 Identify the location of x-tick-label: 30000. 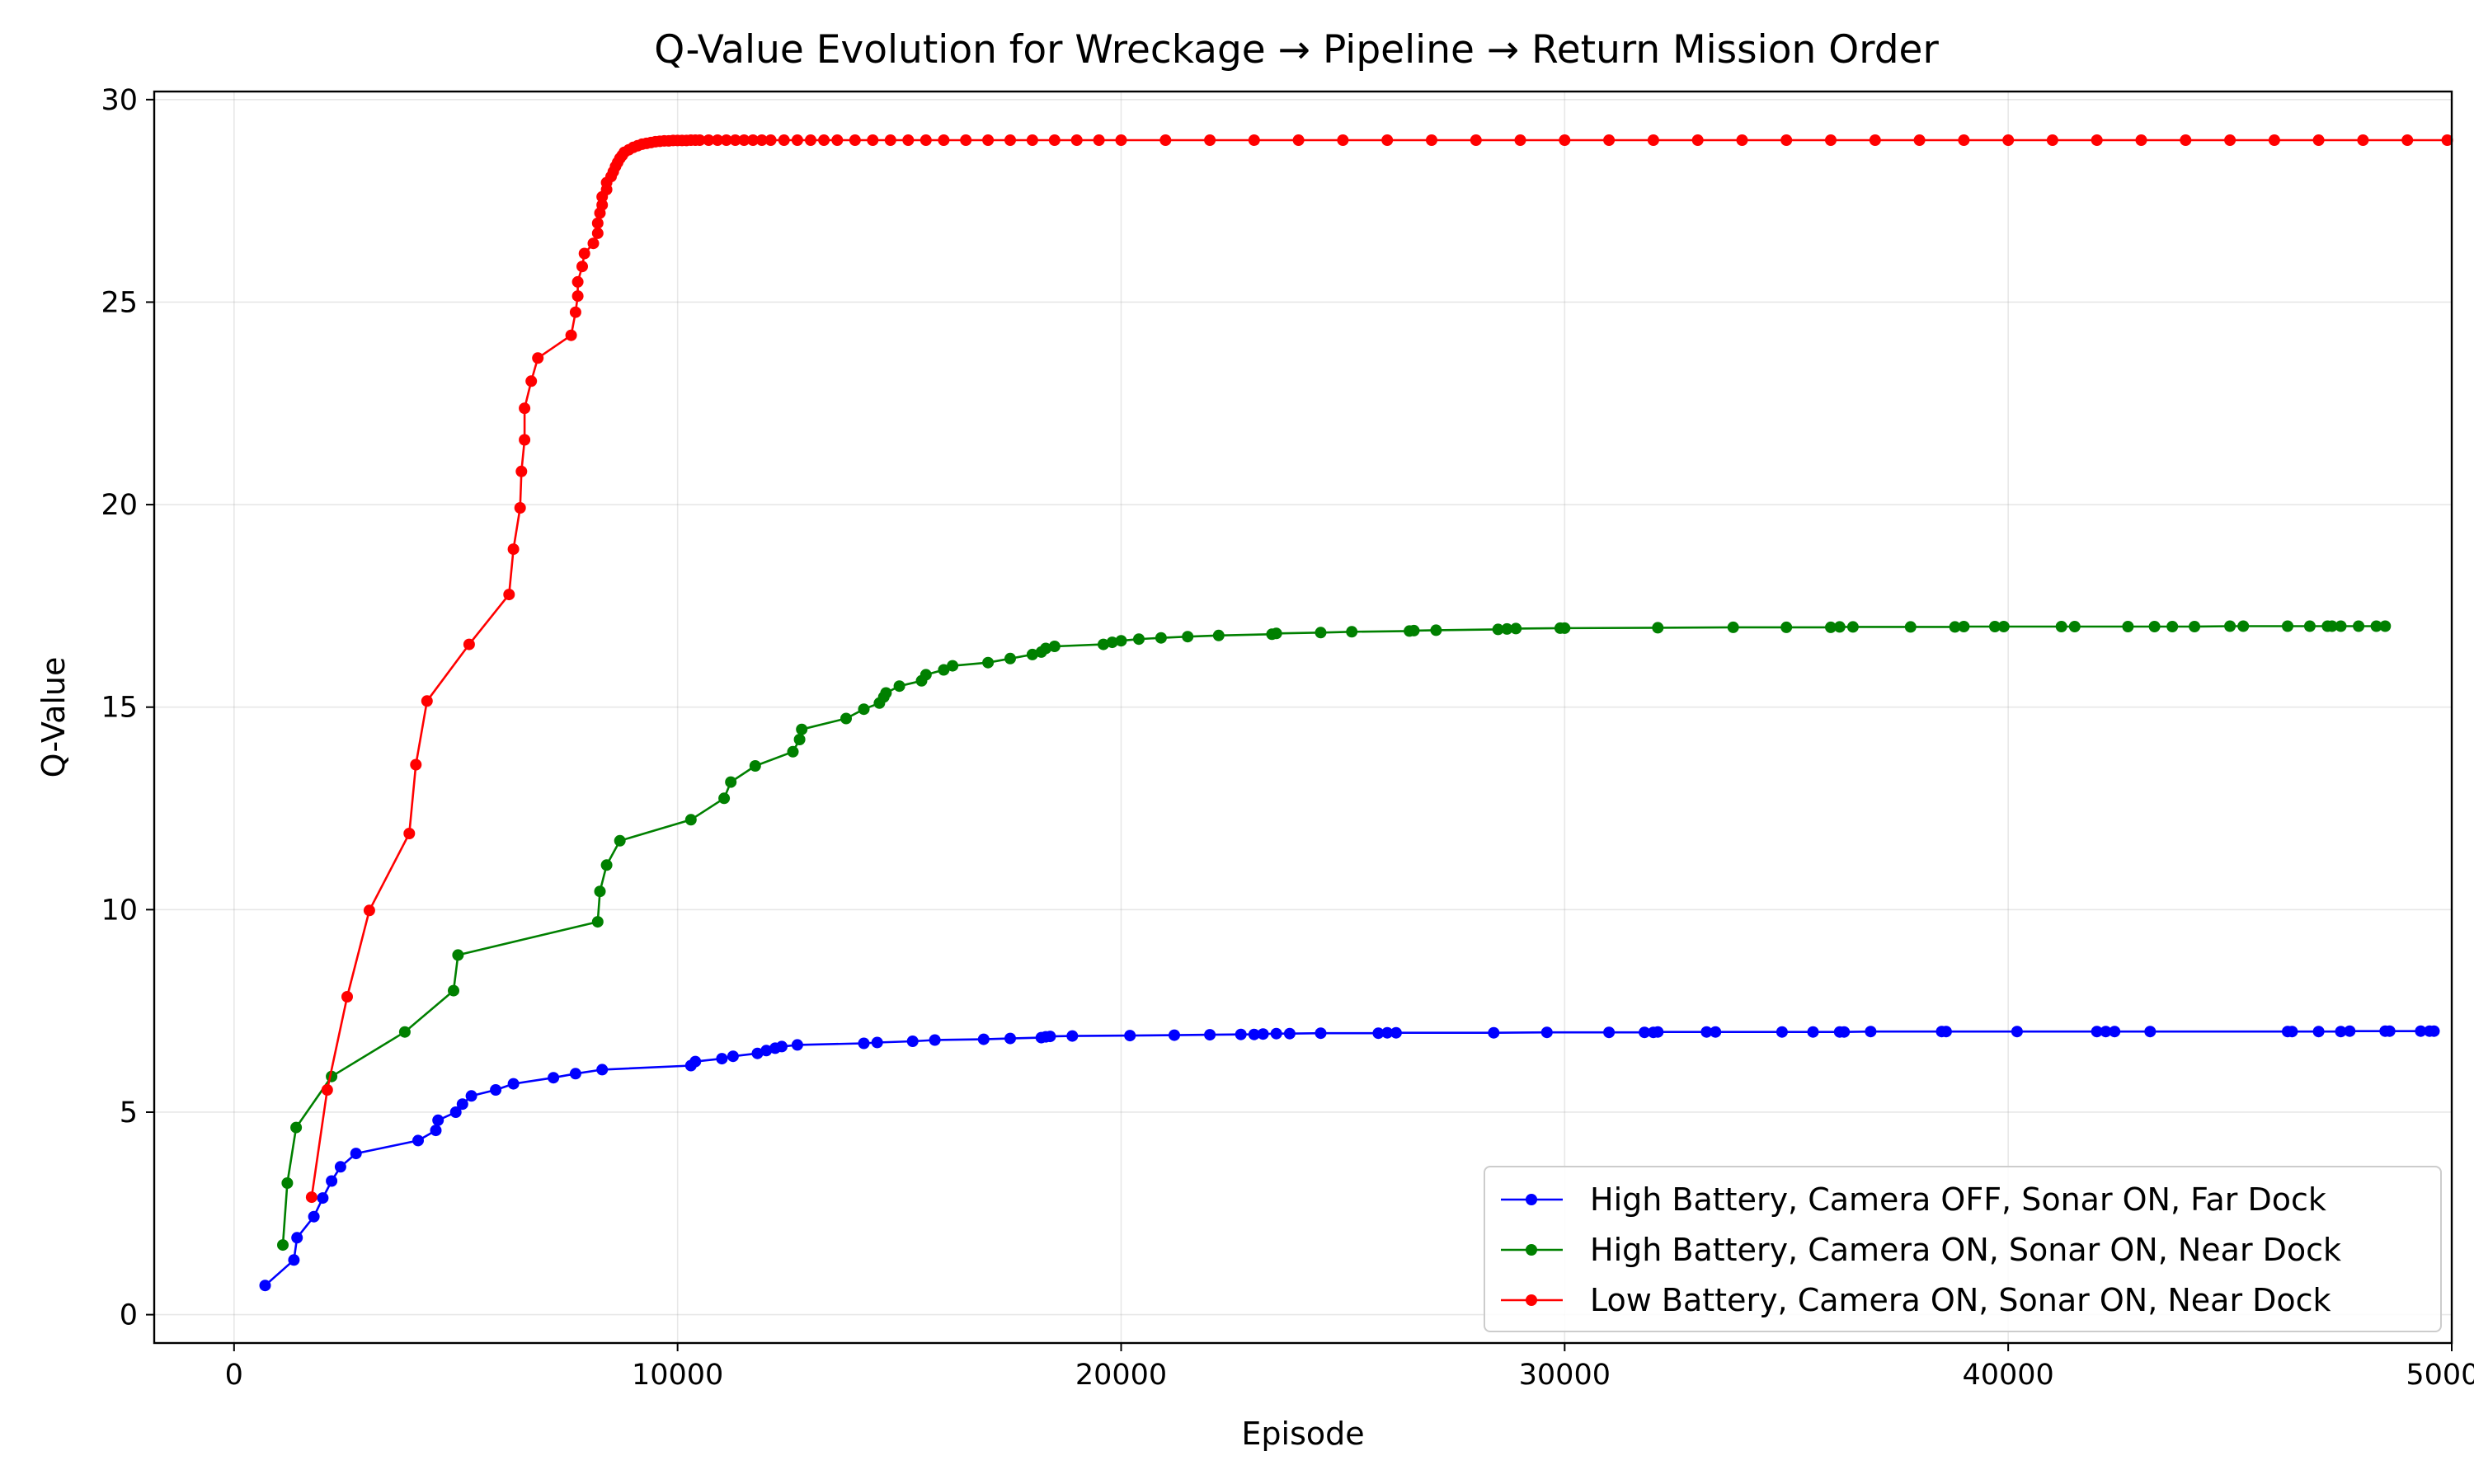
(1565, 1375).